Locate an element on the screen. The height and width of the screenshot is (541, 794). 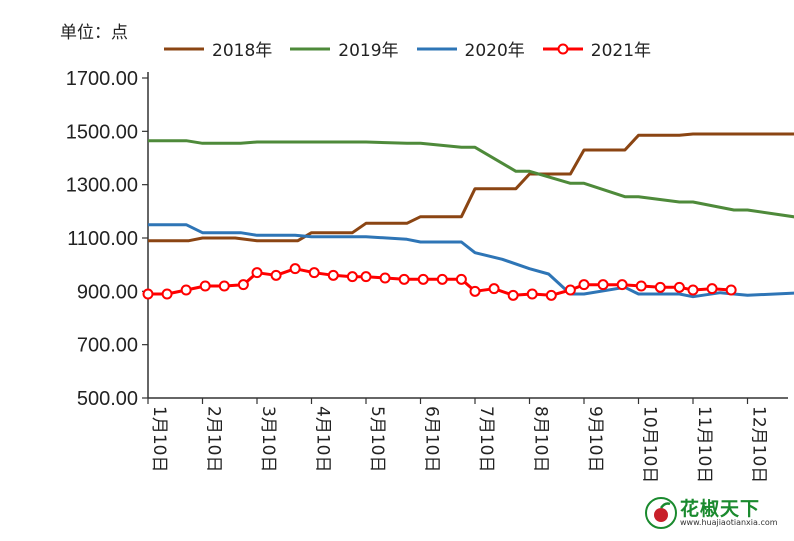
legend-label: 2021年 is located at coordinates (621, 51).